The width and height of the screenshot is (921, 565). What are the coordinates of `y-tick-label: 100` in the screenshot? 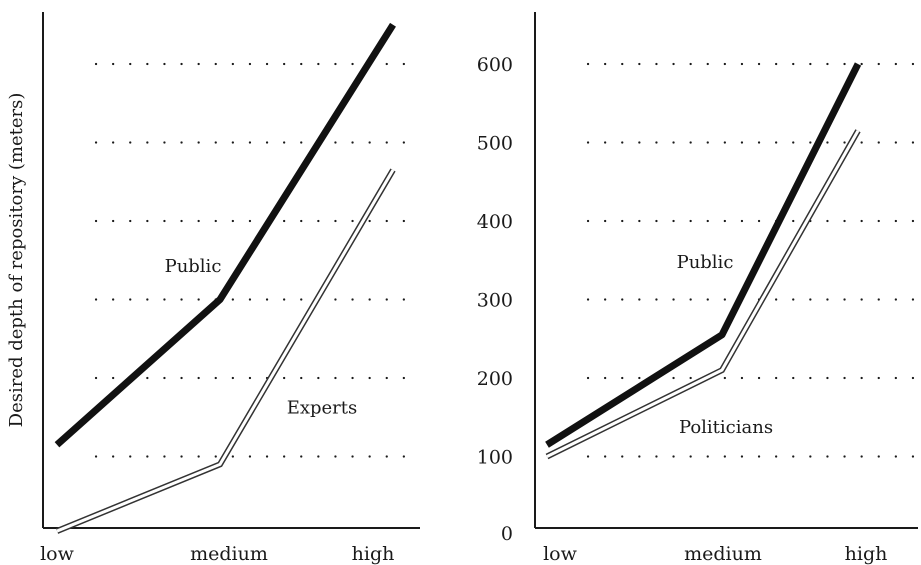 It's located at (495, 458).